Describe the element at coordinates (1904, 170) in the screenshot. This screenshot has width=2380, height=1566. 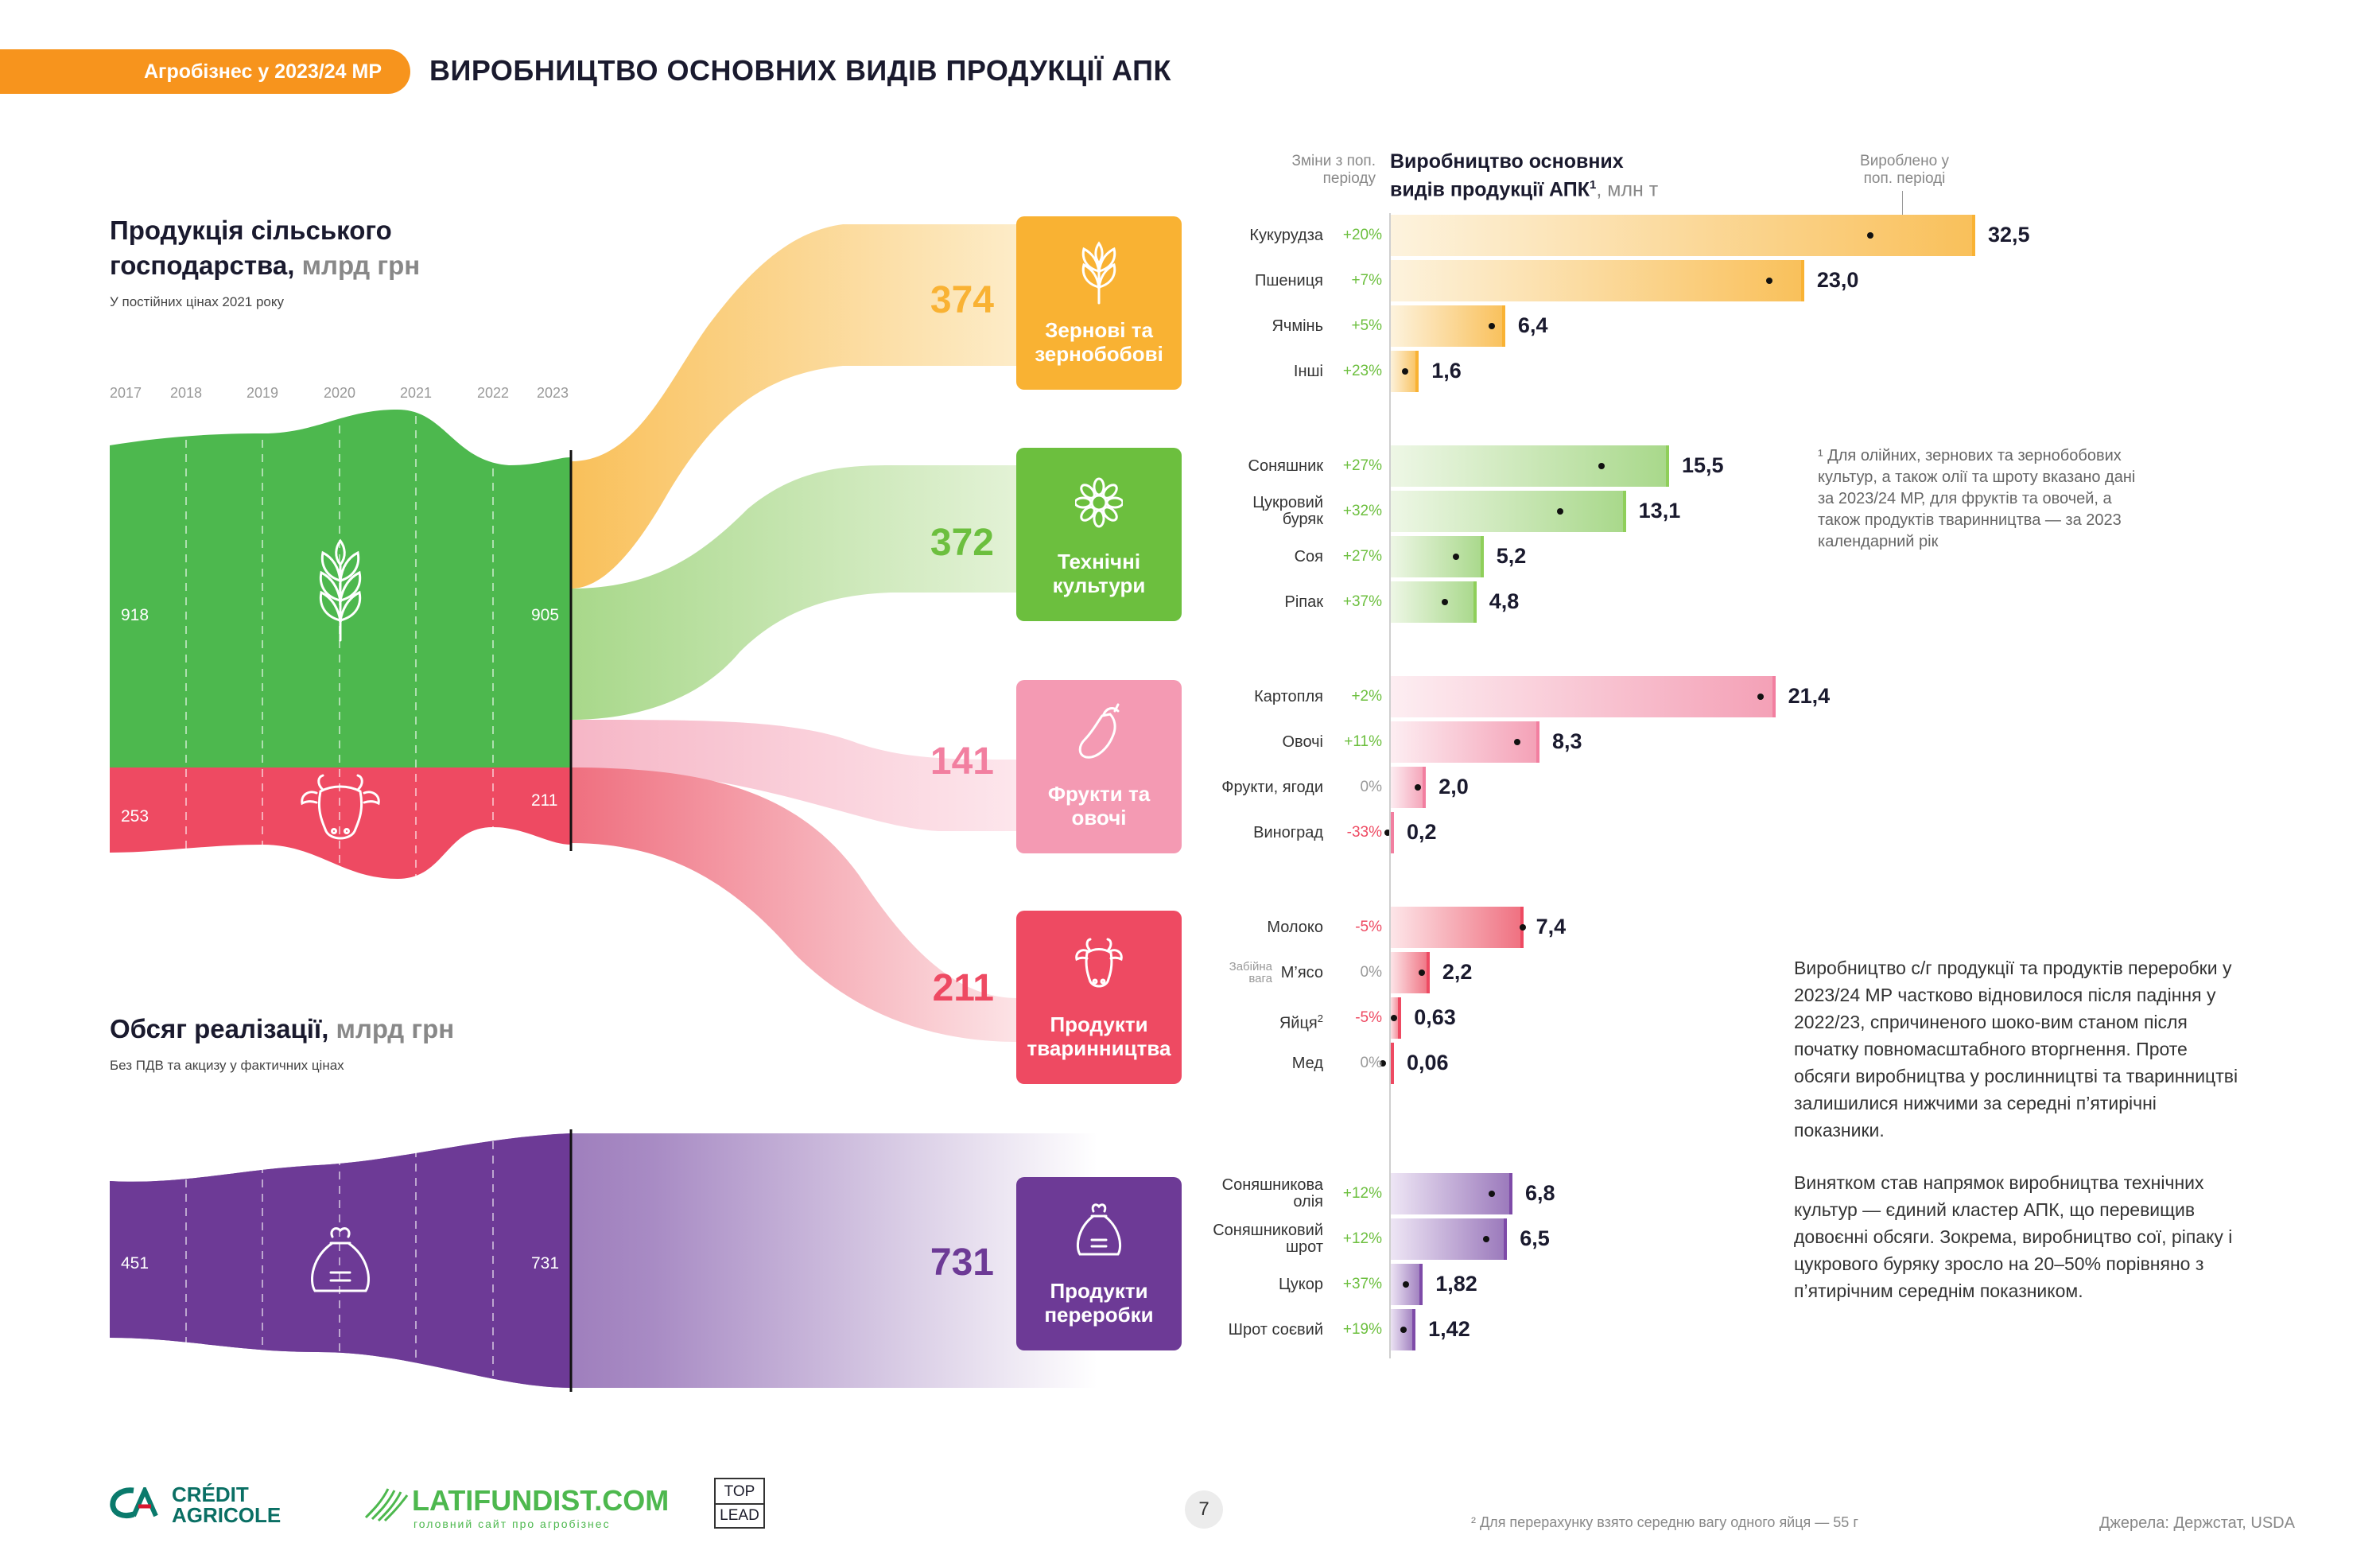
I see `prev-period-header: Вироблено у поп. періоді` at that location.